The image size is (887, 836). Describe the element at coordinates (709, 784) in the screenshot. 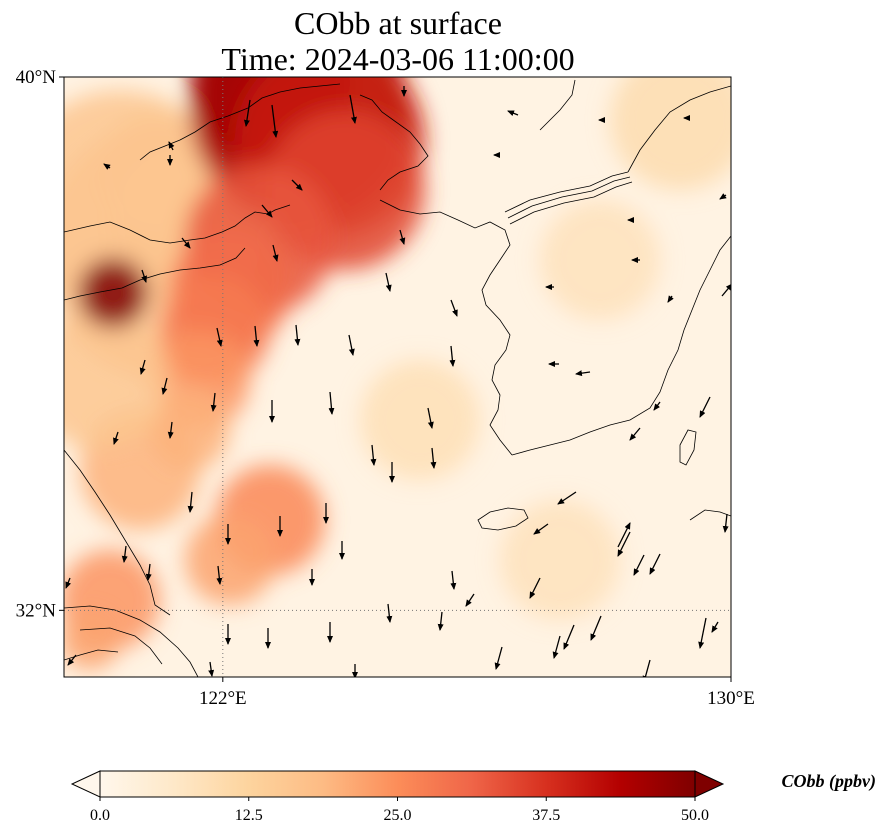

I see `colorbar-extend-high` at that location.